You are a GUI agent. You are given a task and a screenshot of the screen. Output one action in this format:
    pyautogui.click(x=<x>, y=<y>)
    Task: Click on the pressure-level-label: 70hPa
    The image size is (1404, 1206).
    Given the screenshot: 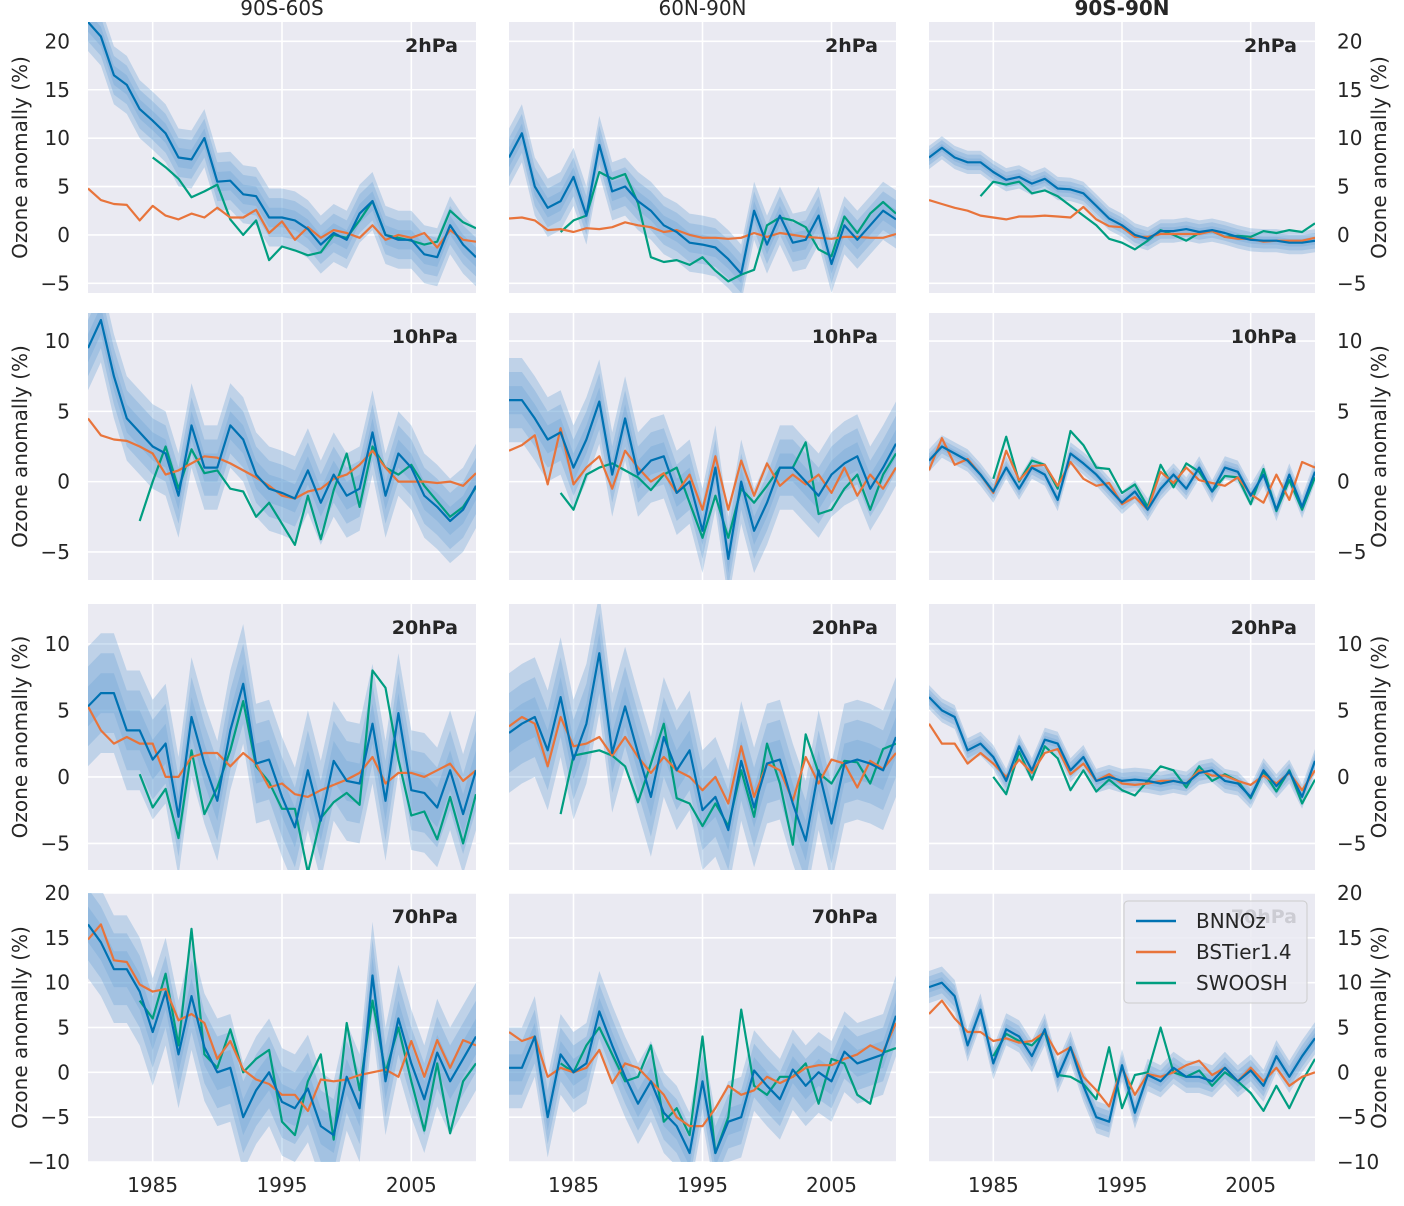 What is the action you would take?
    pyautogui.click(x=845, y=917)
    